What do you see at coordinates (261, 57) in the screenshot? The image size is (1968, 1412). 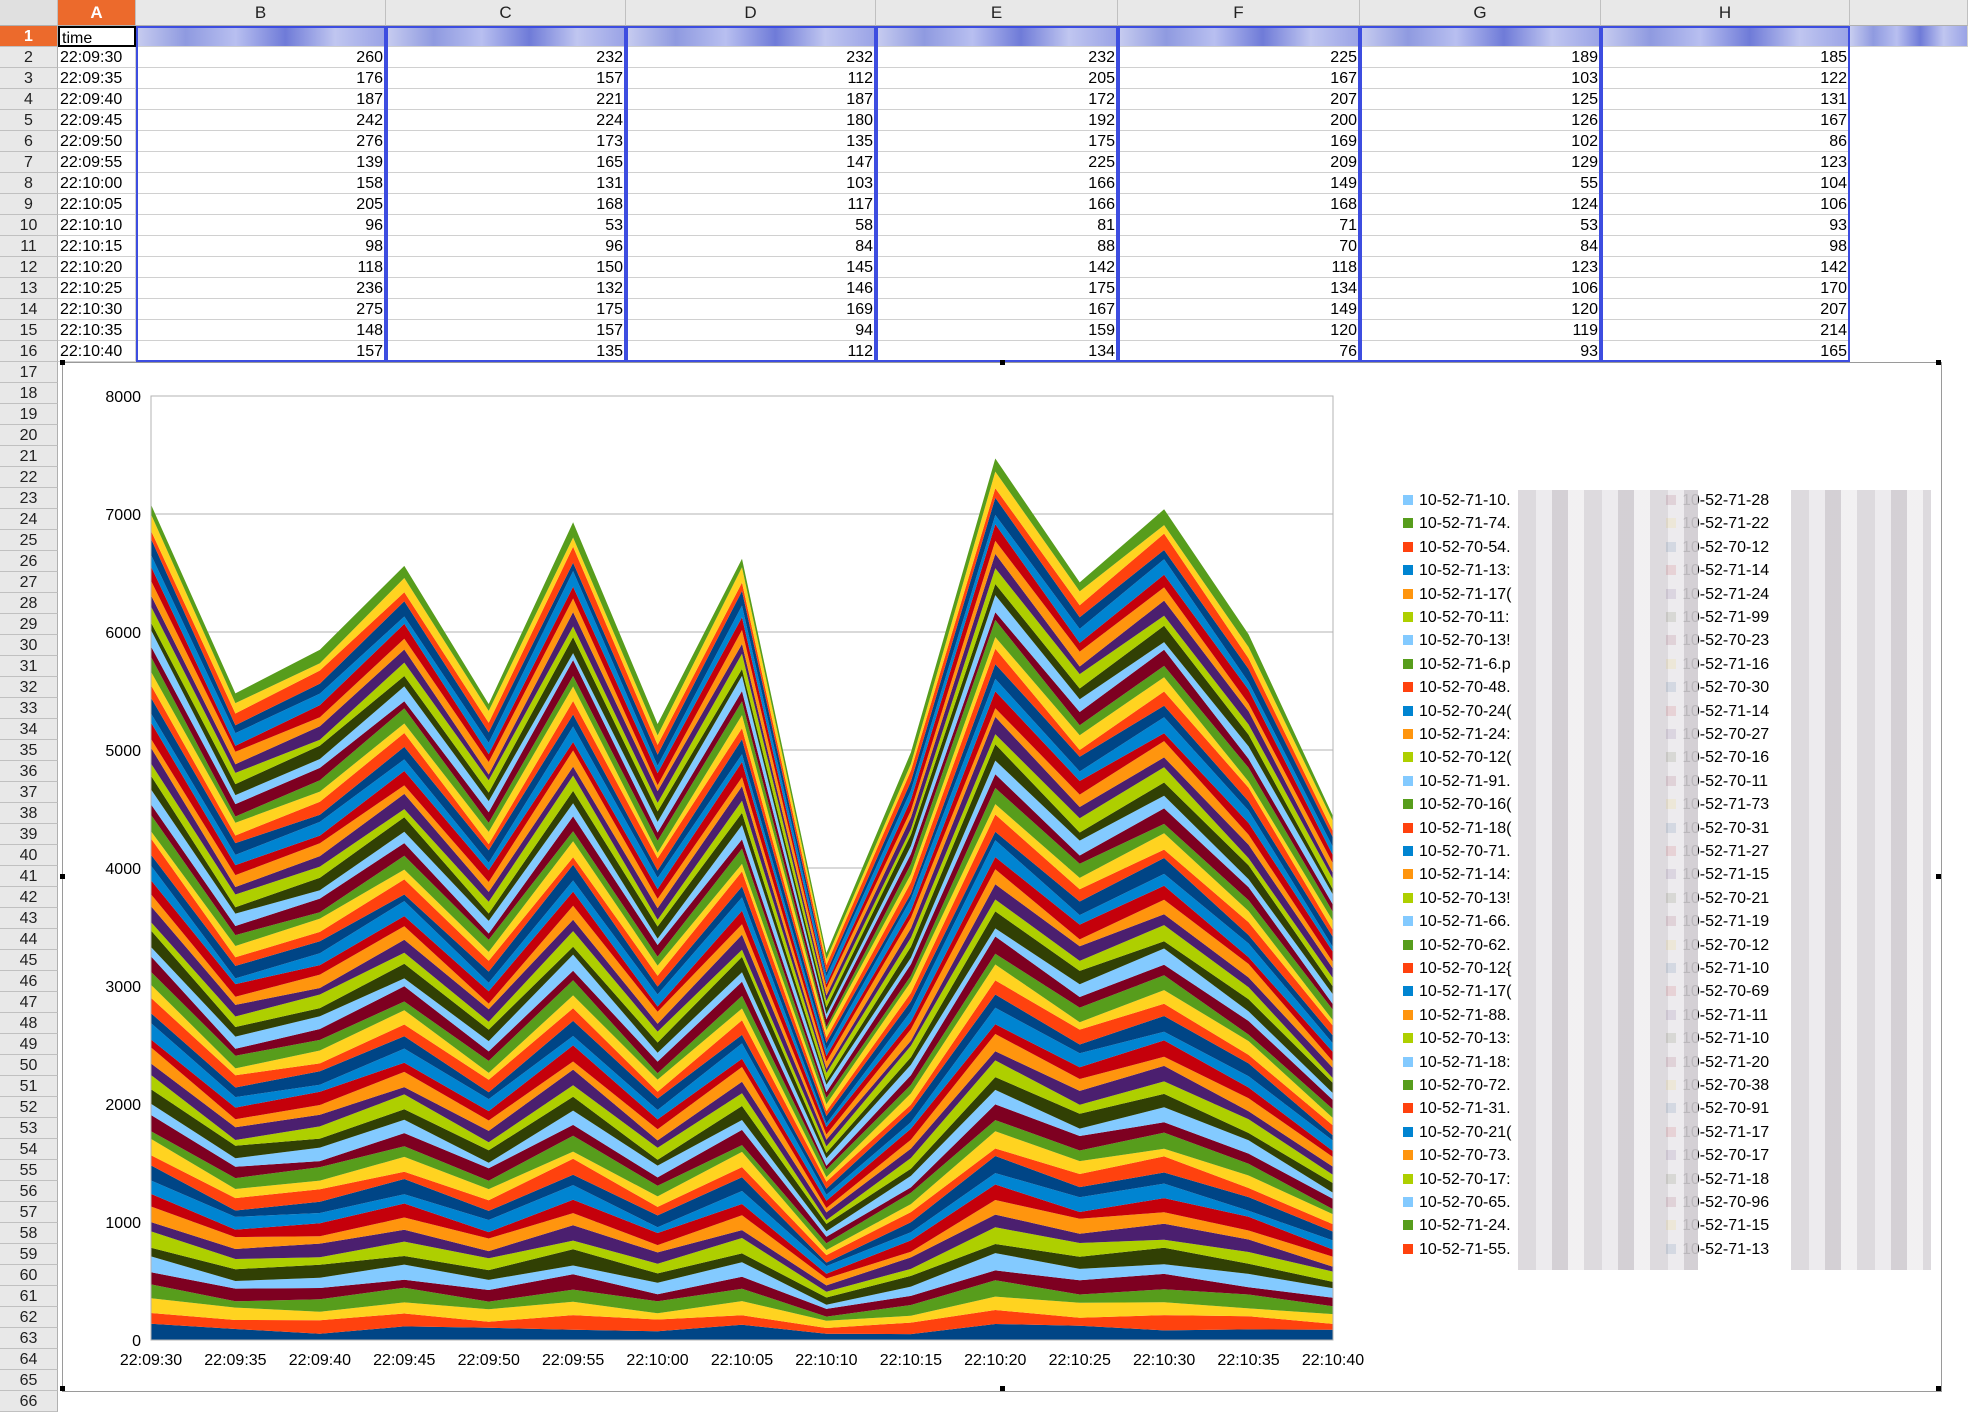 I see `data-cell: 260` at bounding box center [261, 57].